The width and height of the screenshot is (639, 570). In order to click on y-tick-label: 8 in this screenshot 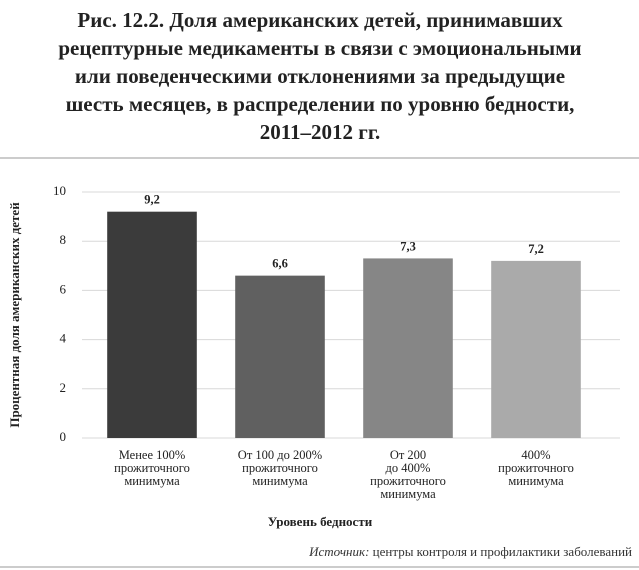, I will do `click(63, 239)`.